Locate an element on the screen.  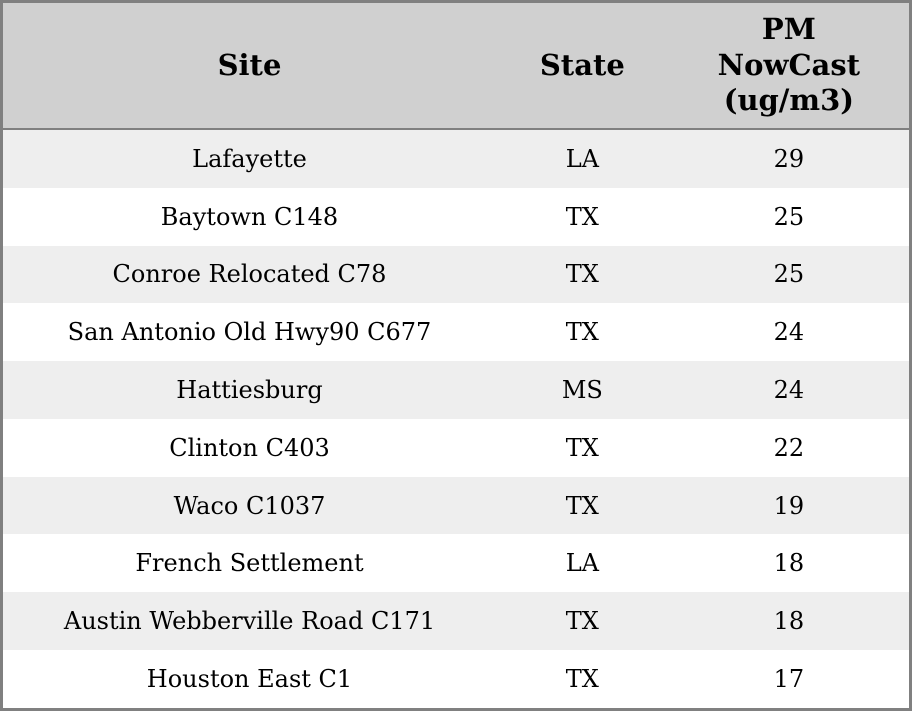
table-row: Hattiesburg MS 24 is located at coordinates (456, 390).